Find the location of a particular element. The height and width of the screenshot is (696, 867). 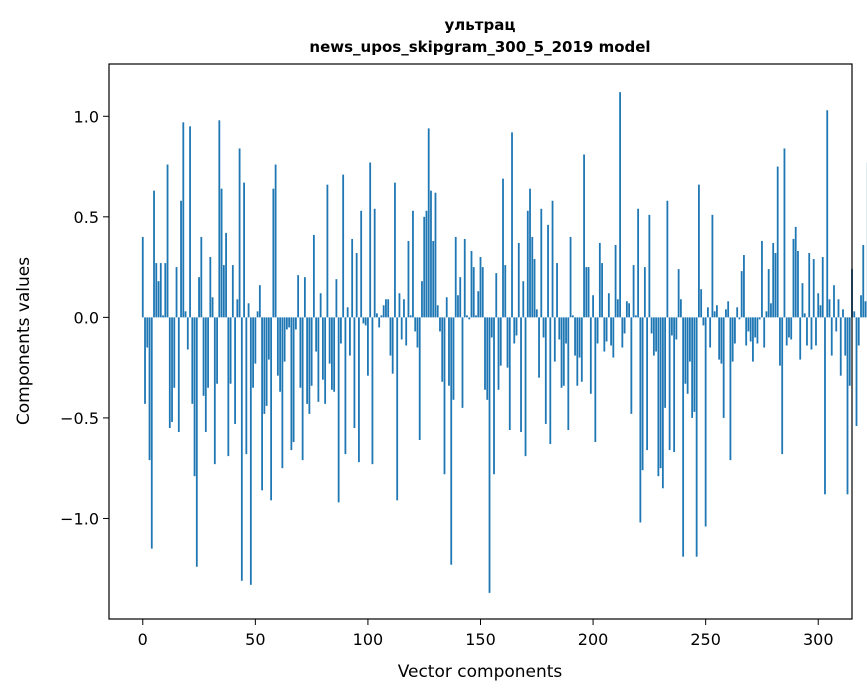

x-axis-label: Vector components is located at coordinates (480, 672).